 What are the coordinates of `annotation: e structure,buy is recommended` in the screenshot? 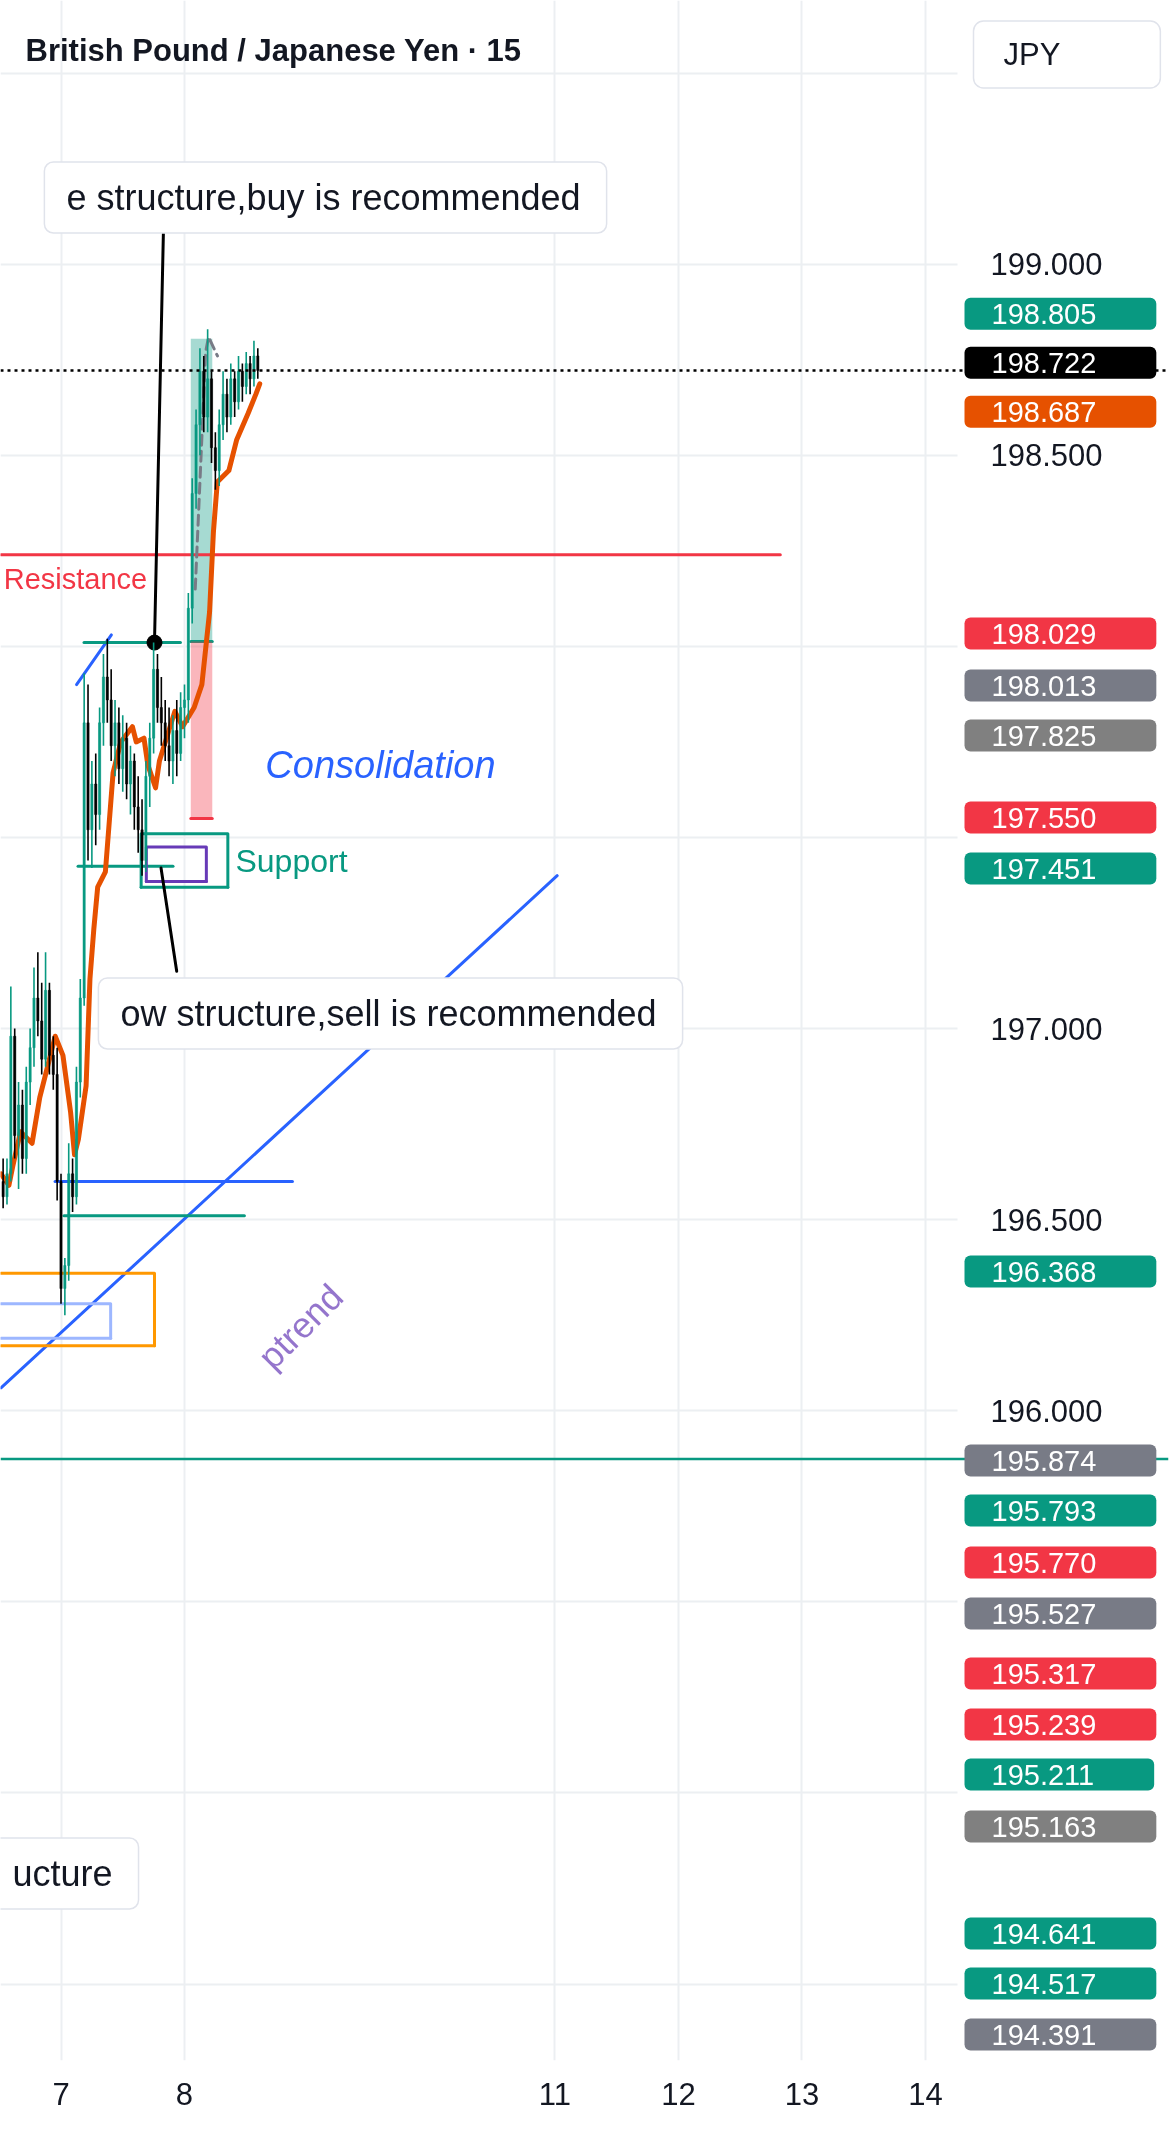 It's located at (323, 197).